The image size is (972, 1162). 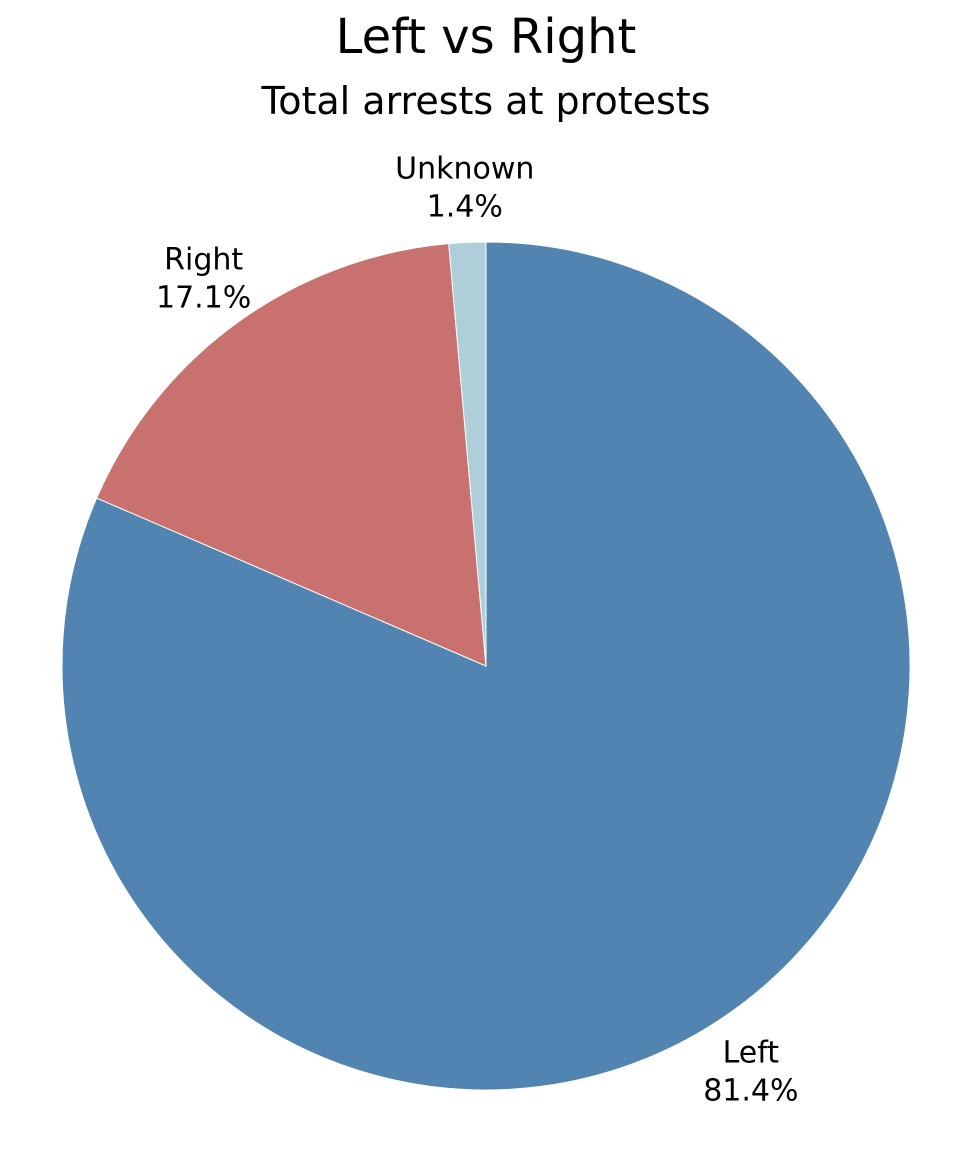 I want to click on chart-subtitle: Total arrests at protests, so click(x=486, y=101).